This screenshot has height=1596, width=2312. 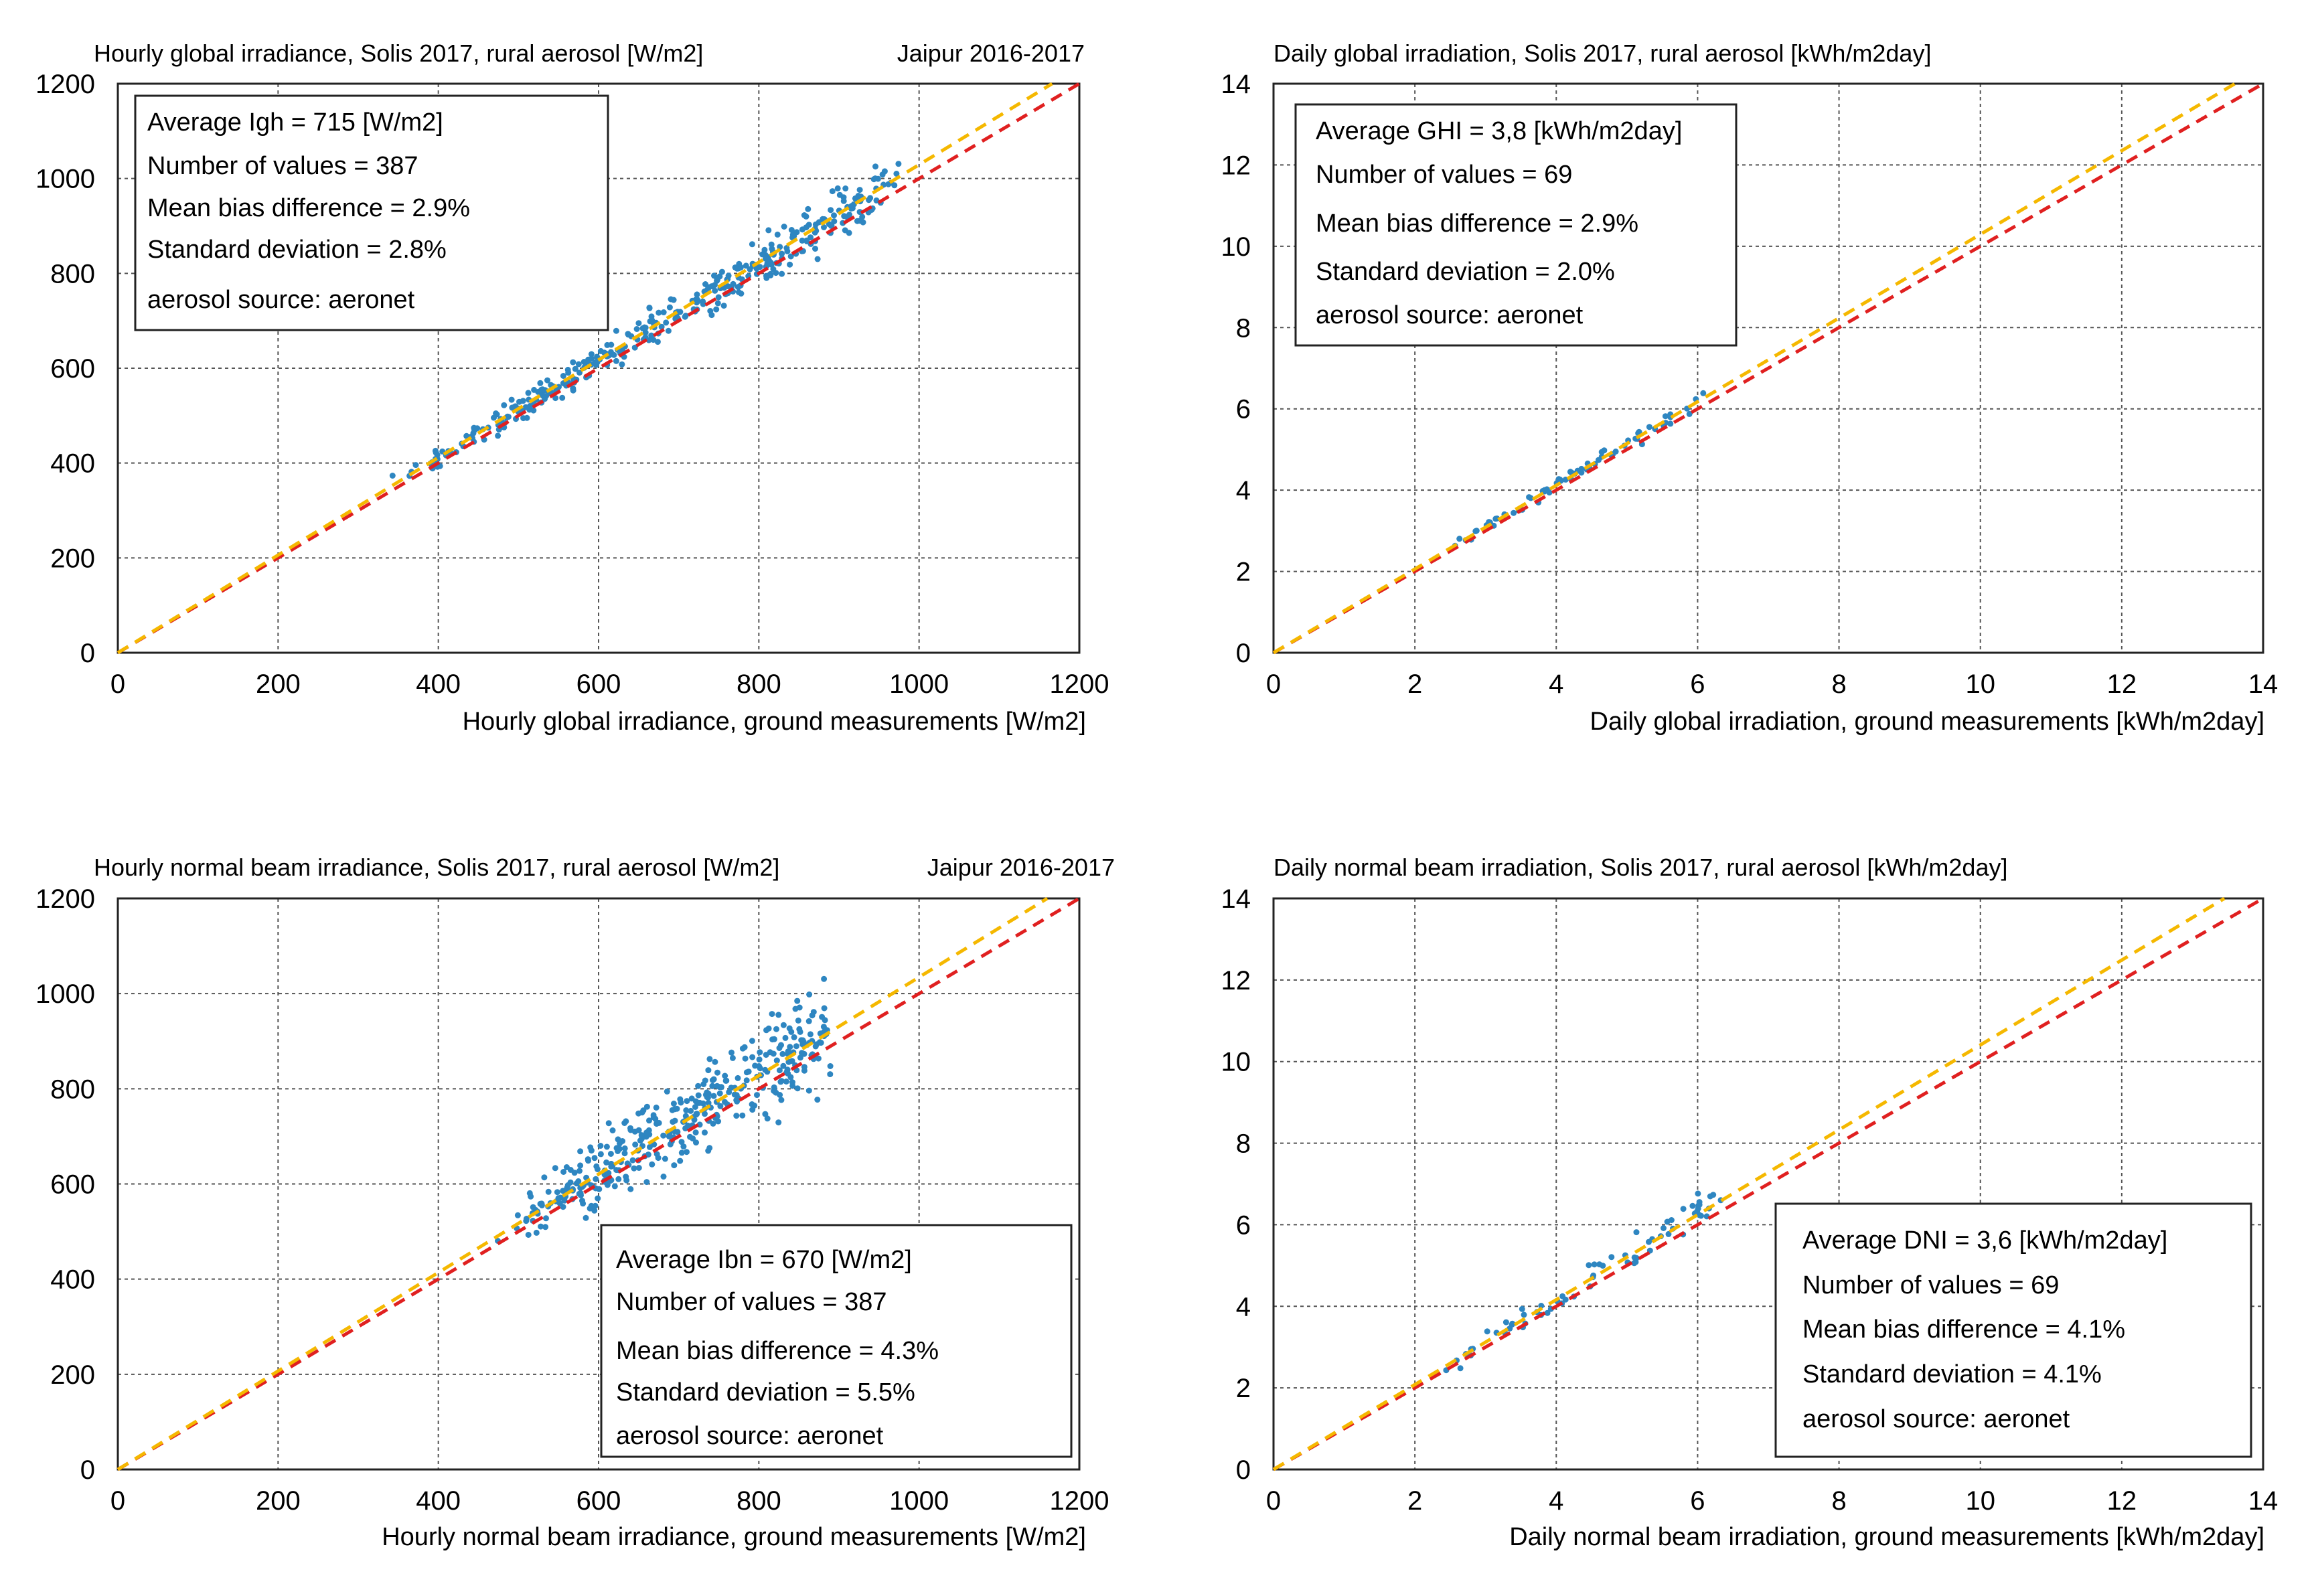 I want to click on stats-line: Mean bias difference = 4.1%, so click(x=1964, y=1329).